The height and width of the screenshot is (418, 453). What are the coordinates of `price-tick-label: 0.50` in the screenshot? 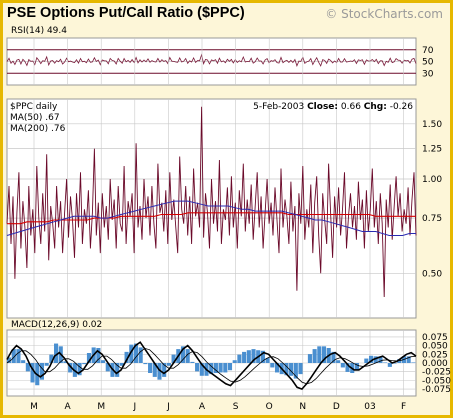 It's located at (432, 274).